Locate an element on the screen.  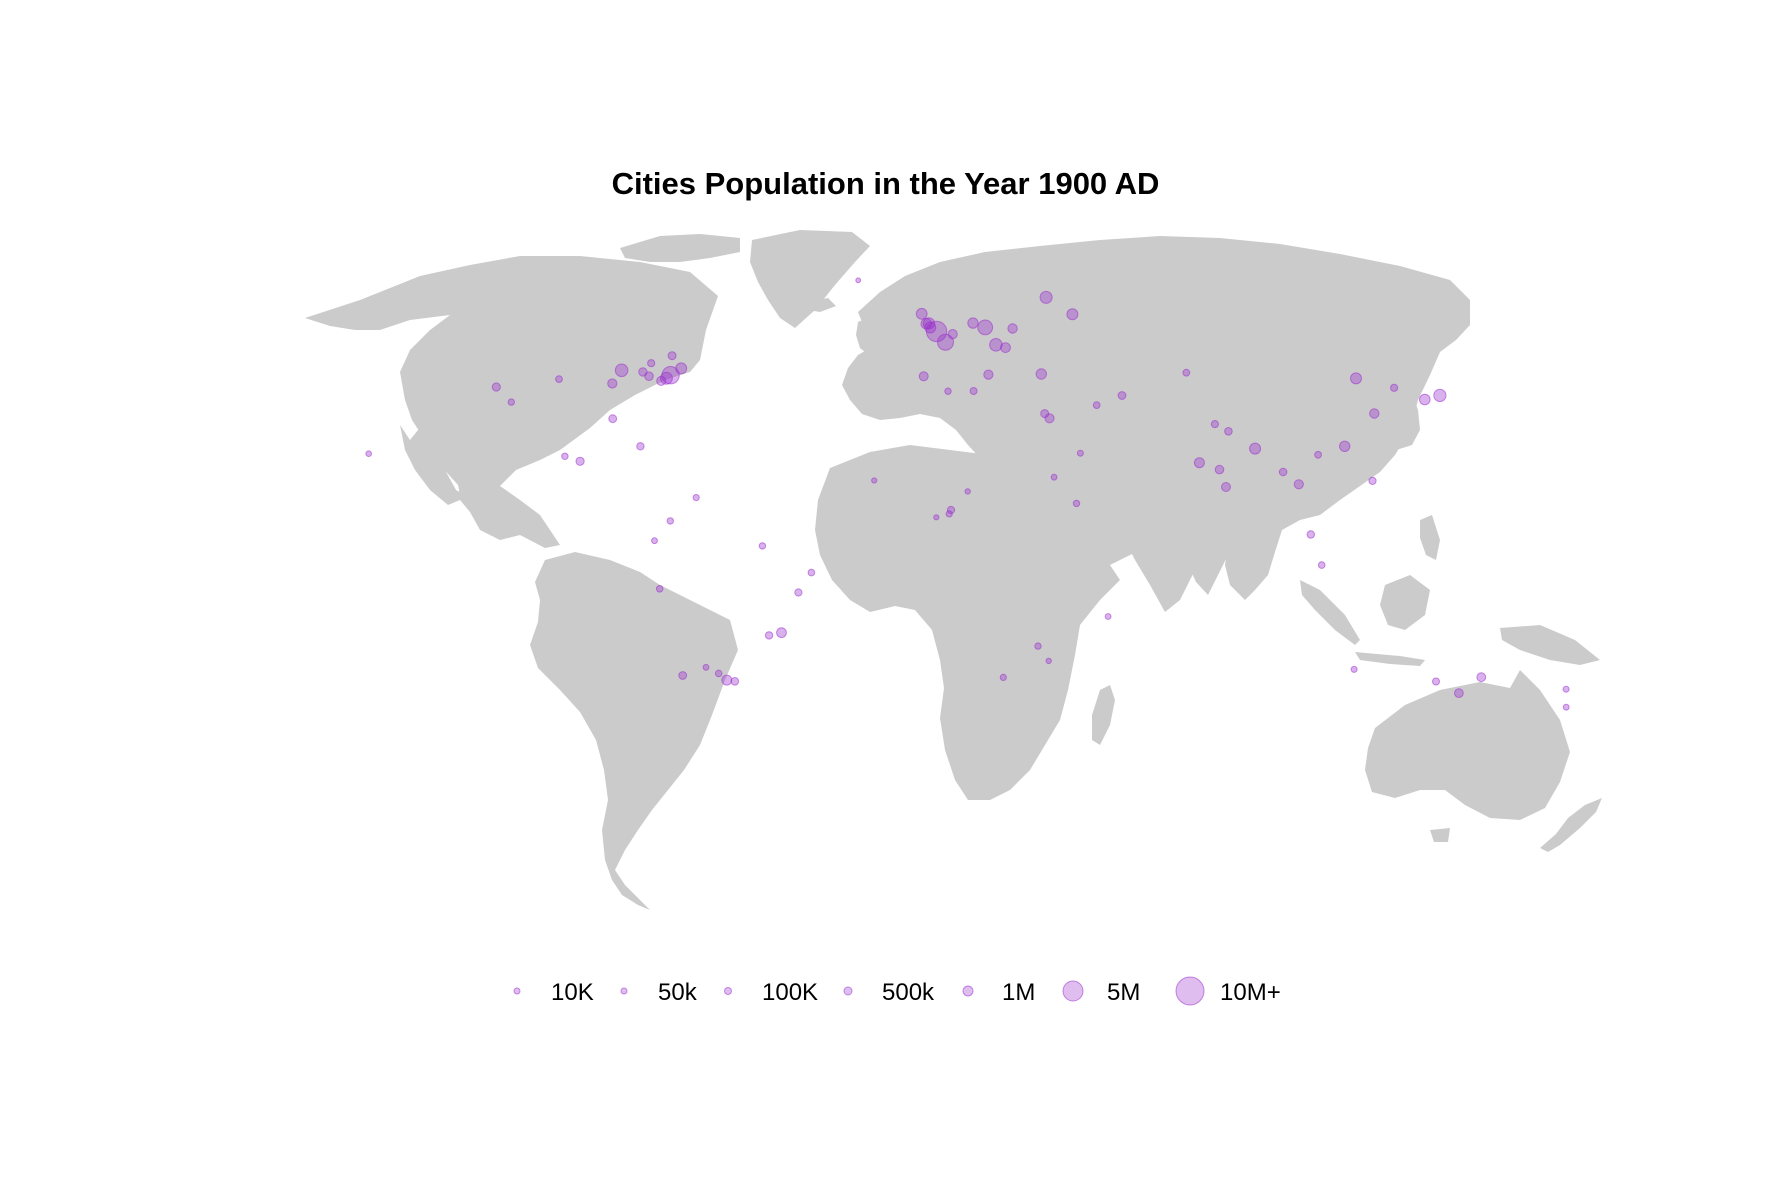
land-eurasia is located at coordinates (1156, 424).